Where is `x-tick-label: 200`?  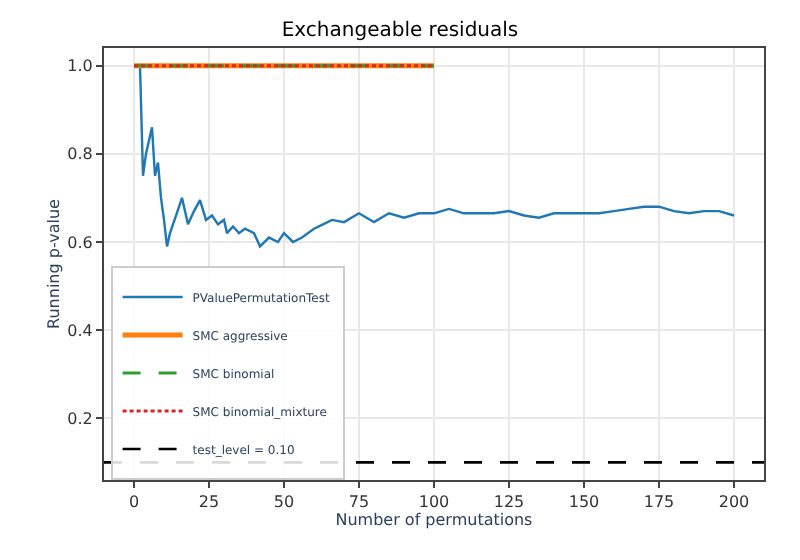
x-tick-label: 200 is located at coordinates (734, 502).